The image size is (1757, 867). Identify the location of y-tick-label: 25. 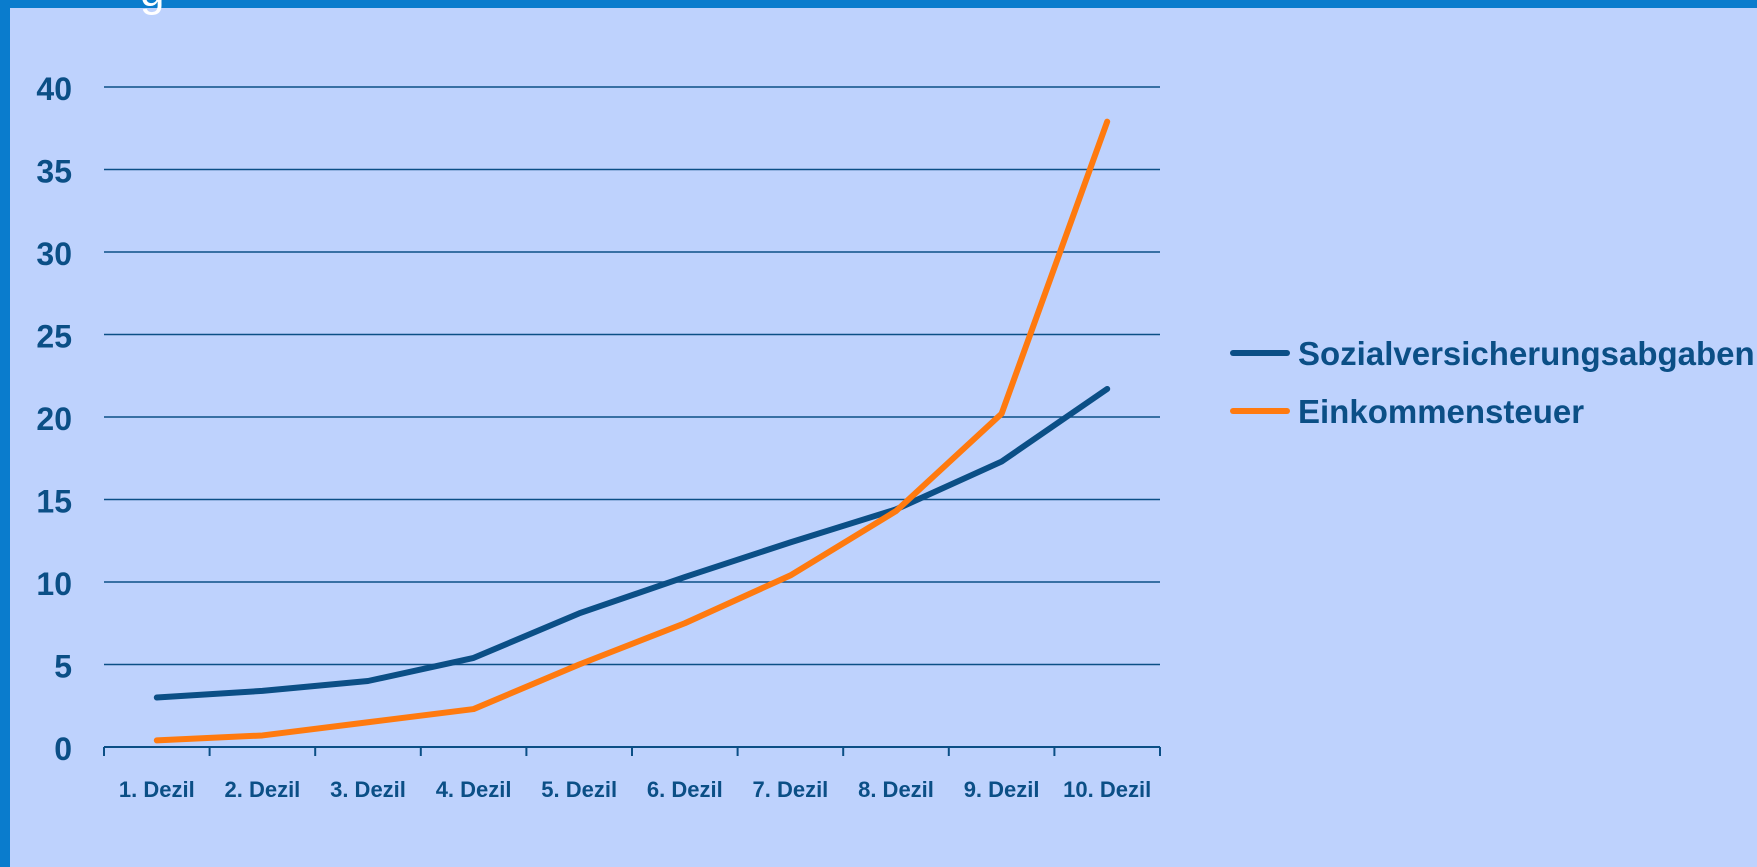
(54, 337).